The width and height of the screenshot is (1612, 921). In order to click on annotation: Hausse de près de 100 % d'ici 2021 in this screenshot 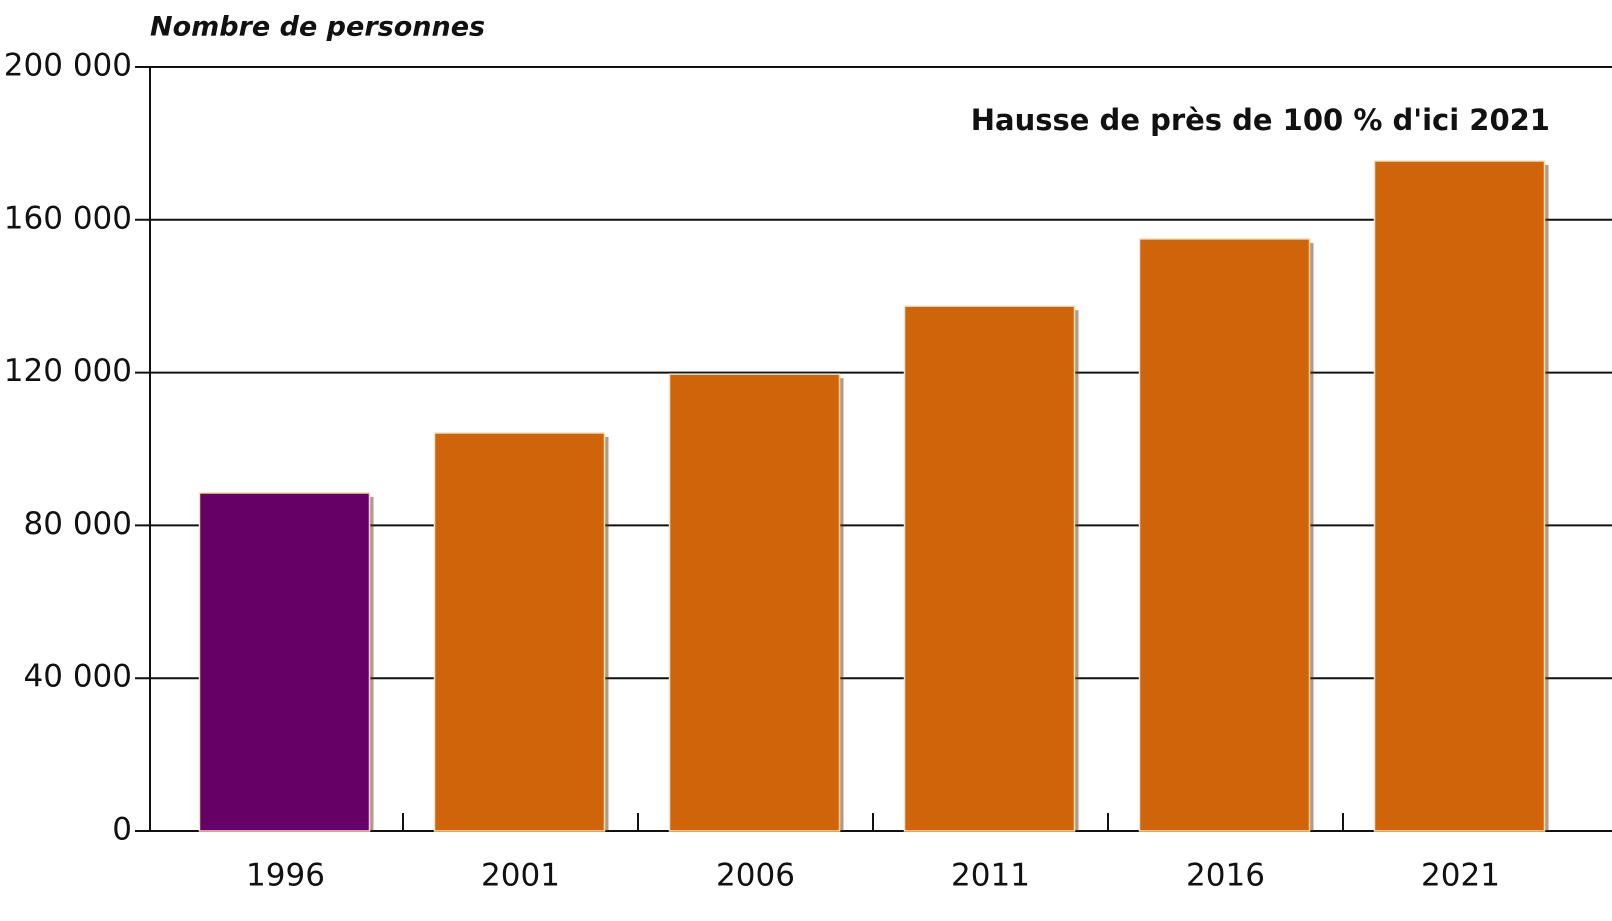, I will do `click(1260, 120)`.